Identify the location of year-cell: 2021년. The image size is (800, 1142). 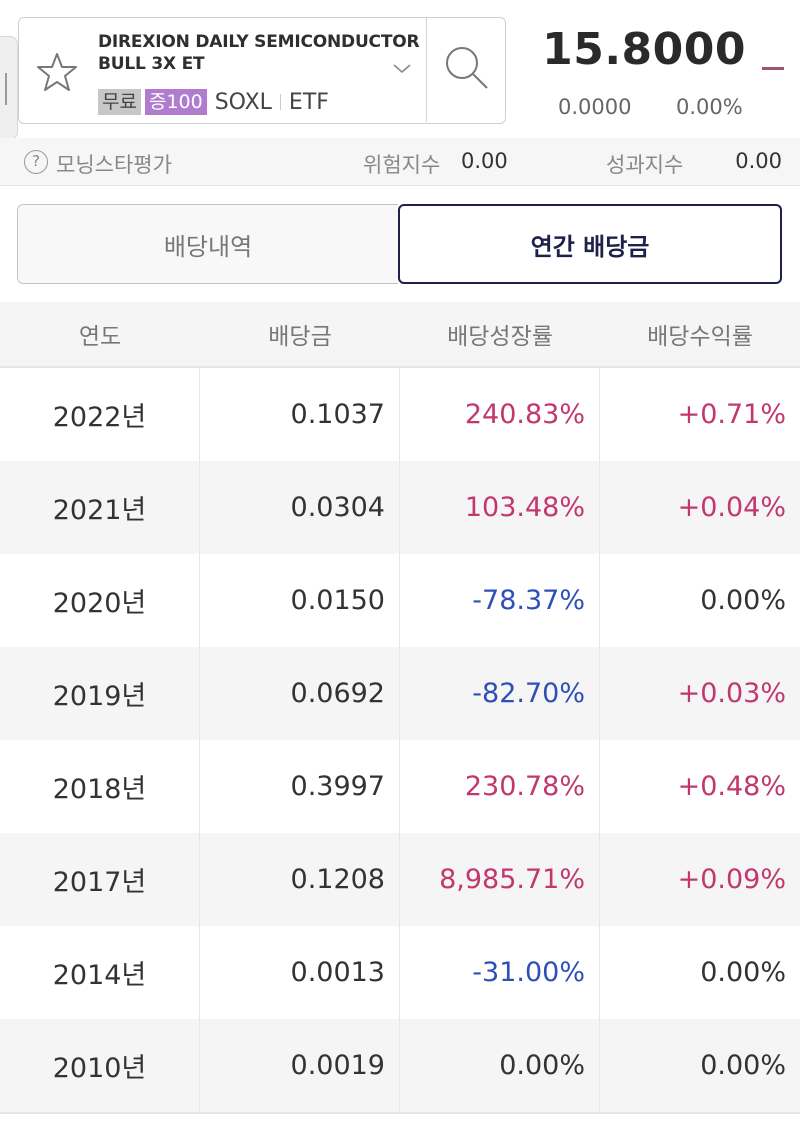
(100, 507).